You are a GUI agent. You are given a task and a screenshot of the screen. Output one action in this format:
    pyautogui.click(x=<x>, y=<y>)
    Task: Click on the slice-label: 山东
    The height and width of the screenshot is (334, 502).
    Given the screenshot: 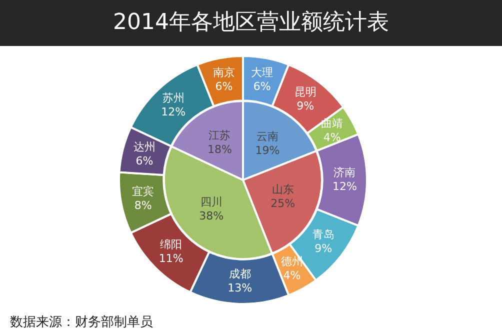 What is the action you would take?
    pyautogui.click(x=283, y=189)
    